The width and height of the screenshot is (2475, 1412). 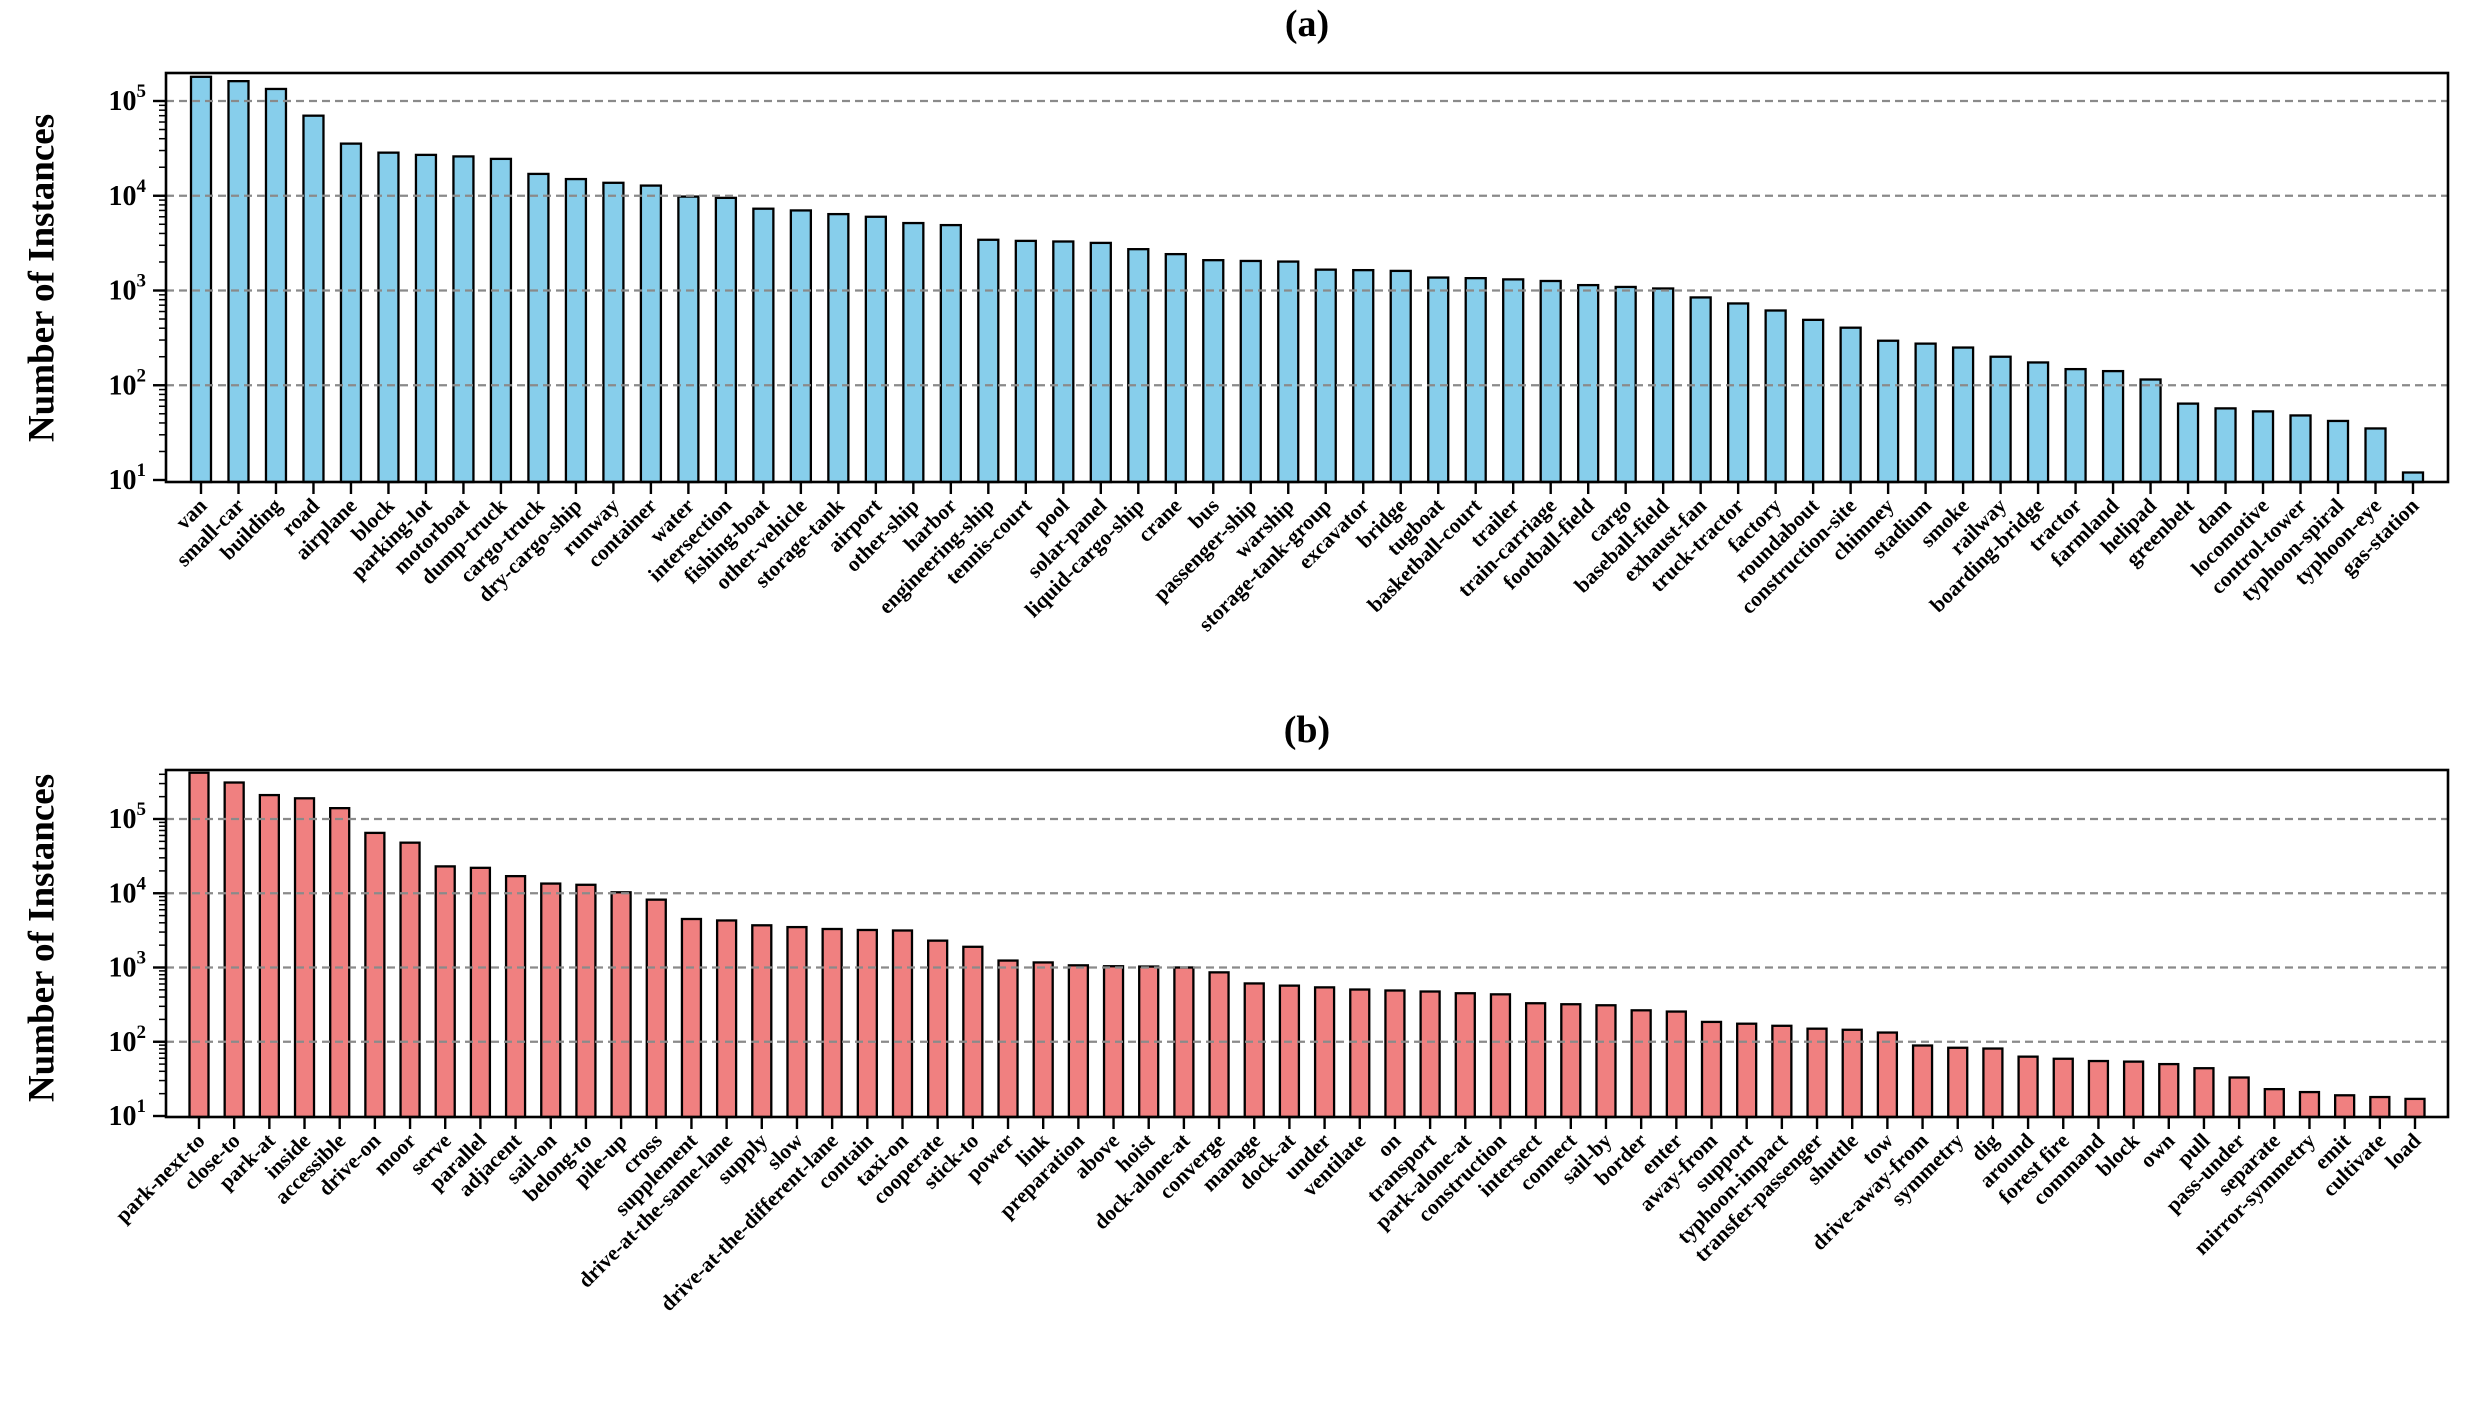 What do you see at coordinates (688, 339) in the screenshot?
I see `bar-water` at bounding box center [688, 339].